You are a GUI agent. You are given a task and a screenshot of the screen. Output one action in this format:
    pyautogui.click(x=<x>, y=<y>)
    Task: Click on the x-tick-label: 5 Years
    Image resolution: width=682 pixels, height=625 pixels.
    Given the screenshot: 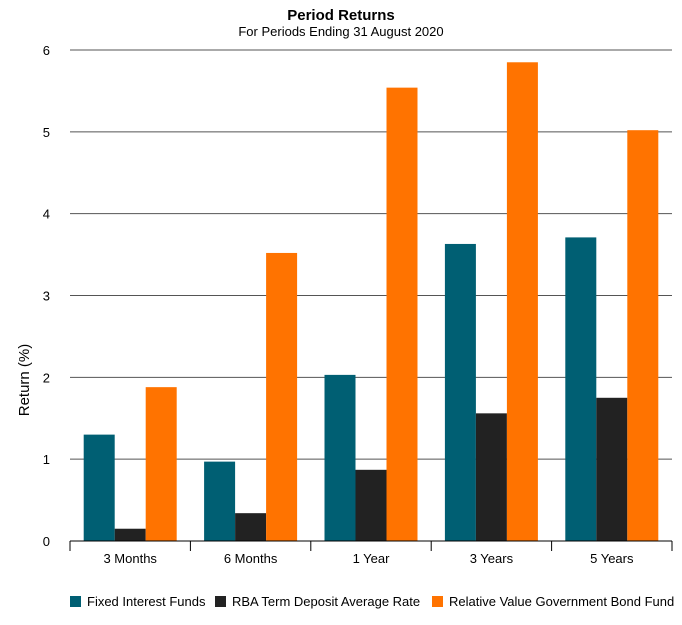 What is the action you would take?
    pyautogui.click(x=612, y=558)
    